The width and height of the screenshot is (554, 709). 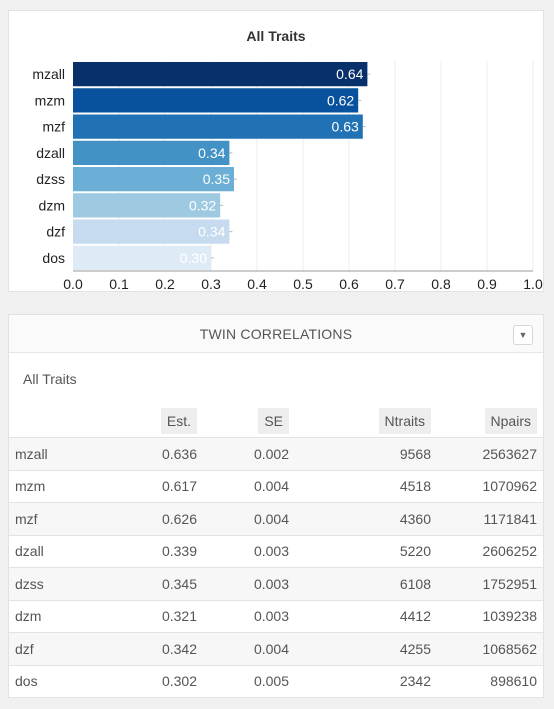 What do you see at coordinates (490, 519) in the screenshot?
I see `table-cell: 1171841` at bounding box center [490, 519].